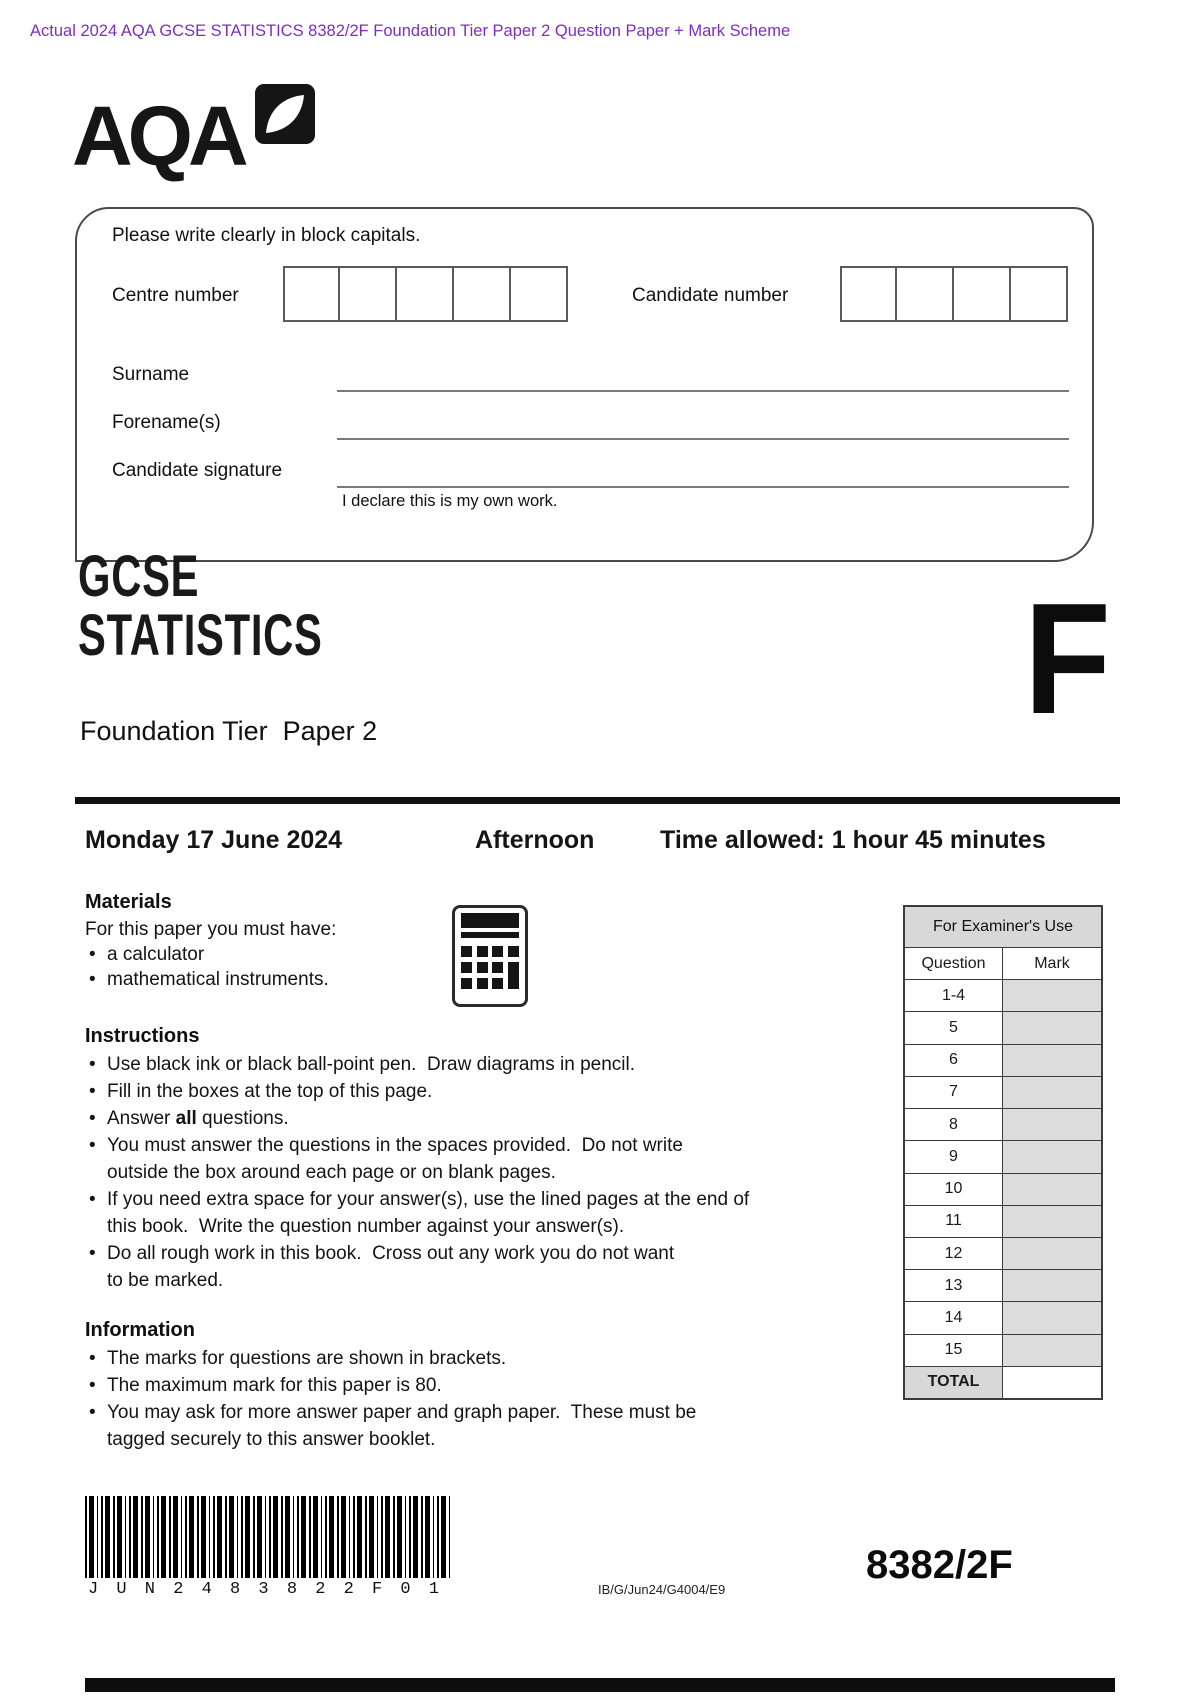  What do you see at coordinates (266, 235) in the screenshot?
I see `block-capitals-note: Please write clearly in block capitals.` at bounding box center [266, 235].